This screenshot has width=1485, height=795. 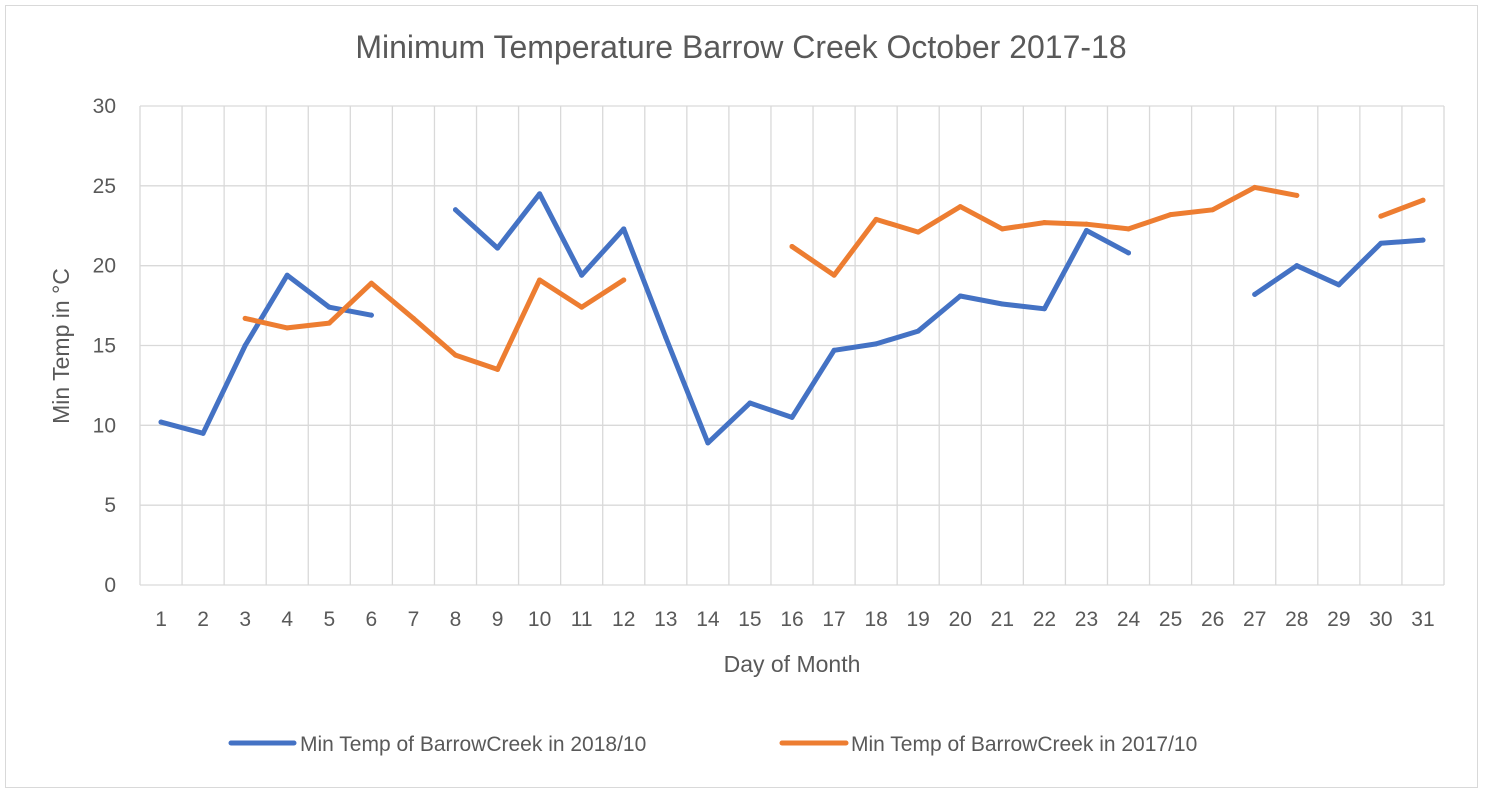 What do you see at coordinates (918, 619) in the screenshot?
I see `x-tick-label: 19` at bounding box center [918, 619].